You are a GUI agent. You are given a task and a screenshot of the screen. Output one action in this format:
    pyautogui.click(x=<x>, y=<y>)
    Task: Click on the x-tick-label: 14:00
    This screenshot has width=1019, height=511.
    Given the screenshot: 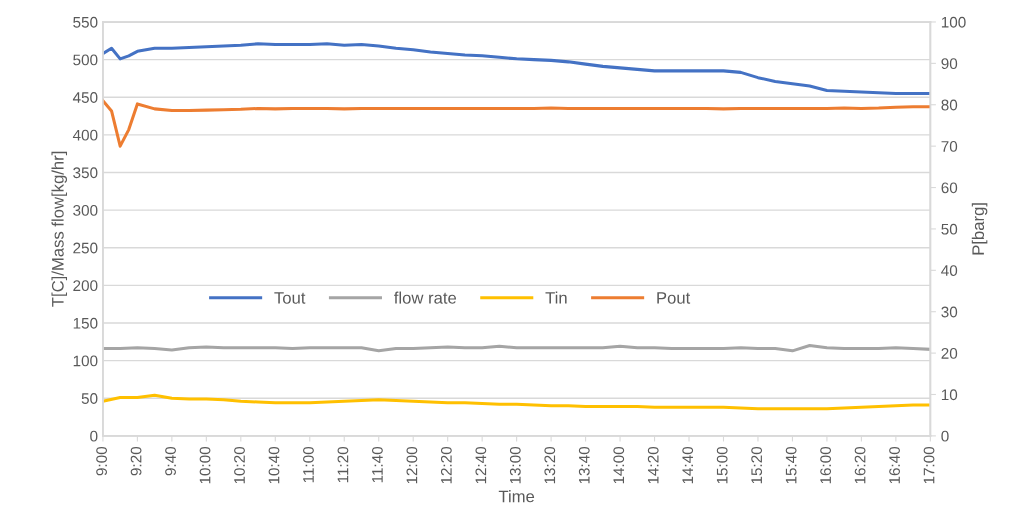 What is the action you would take?
    pyautogui.click(x=619, y=465)
    